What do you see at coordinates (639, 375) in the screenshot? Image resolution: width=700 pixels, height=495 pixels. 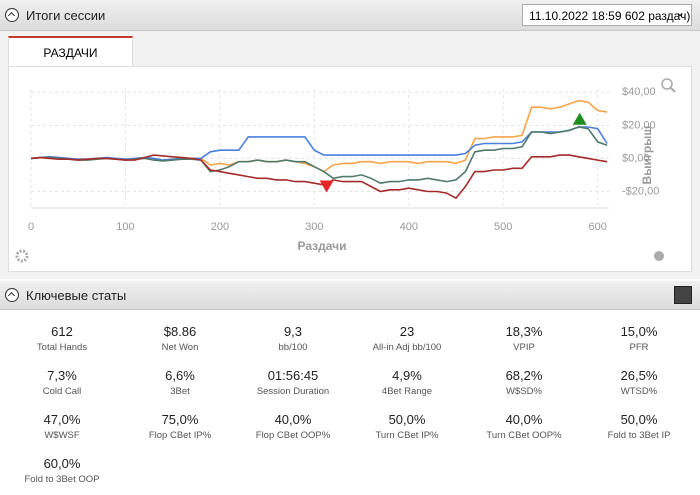 I see `stat-value: 26,5%` at bounding box center [639, 375].